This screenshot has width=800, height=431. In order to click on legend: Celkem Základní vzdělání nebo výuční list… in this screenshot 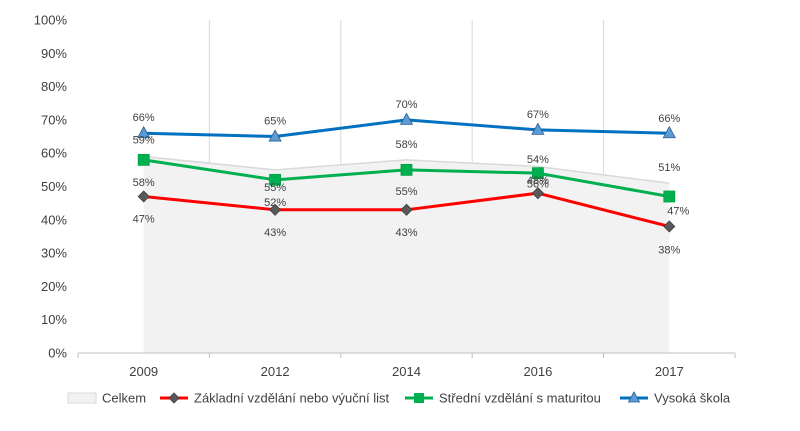, I will do `click(399, 398)`.